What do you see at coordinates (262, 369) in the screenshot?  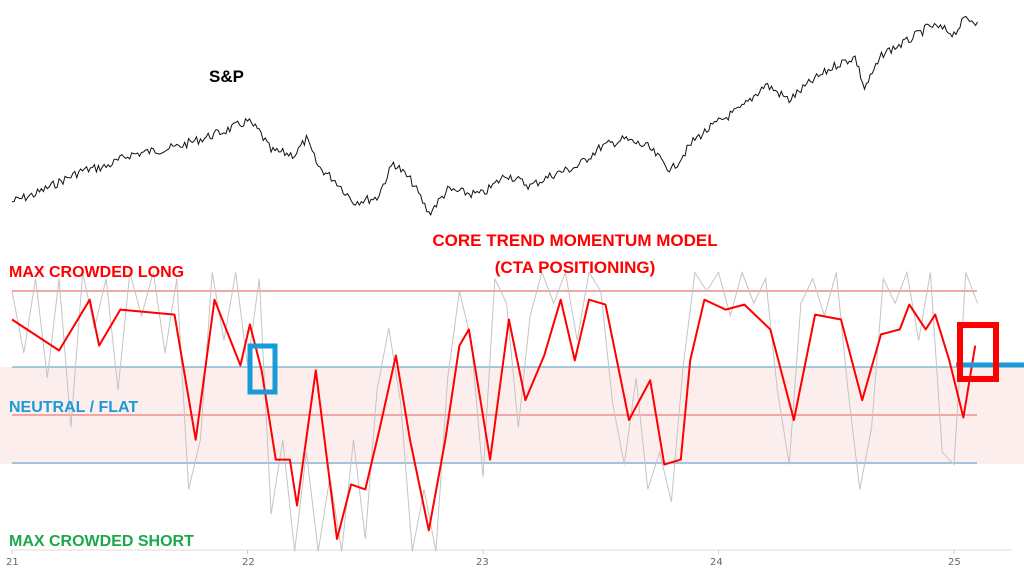 I see `blue-highlight-box` at bounding box center [262, 369].